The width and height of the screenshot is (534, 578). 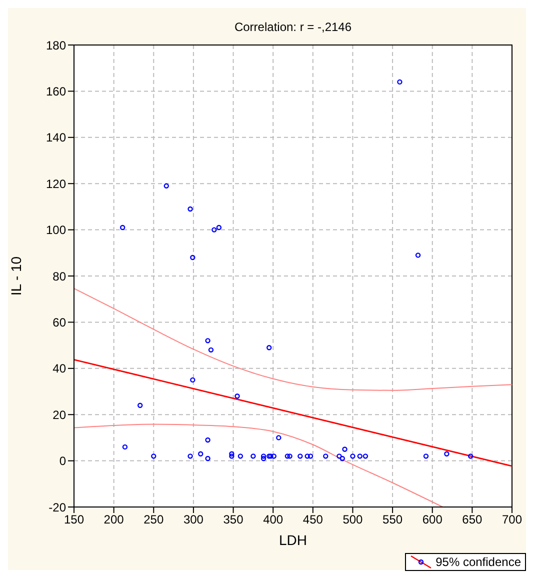 What do you see at coordinates (59, 276) in the screenshot?
I see `y-tick-label: 80` at bounding box center [59, 276].